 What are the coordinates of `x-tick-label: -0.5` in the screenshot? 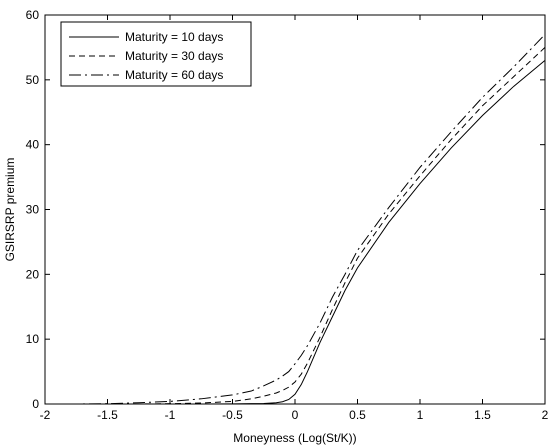 It's located at (232, 415).